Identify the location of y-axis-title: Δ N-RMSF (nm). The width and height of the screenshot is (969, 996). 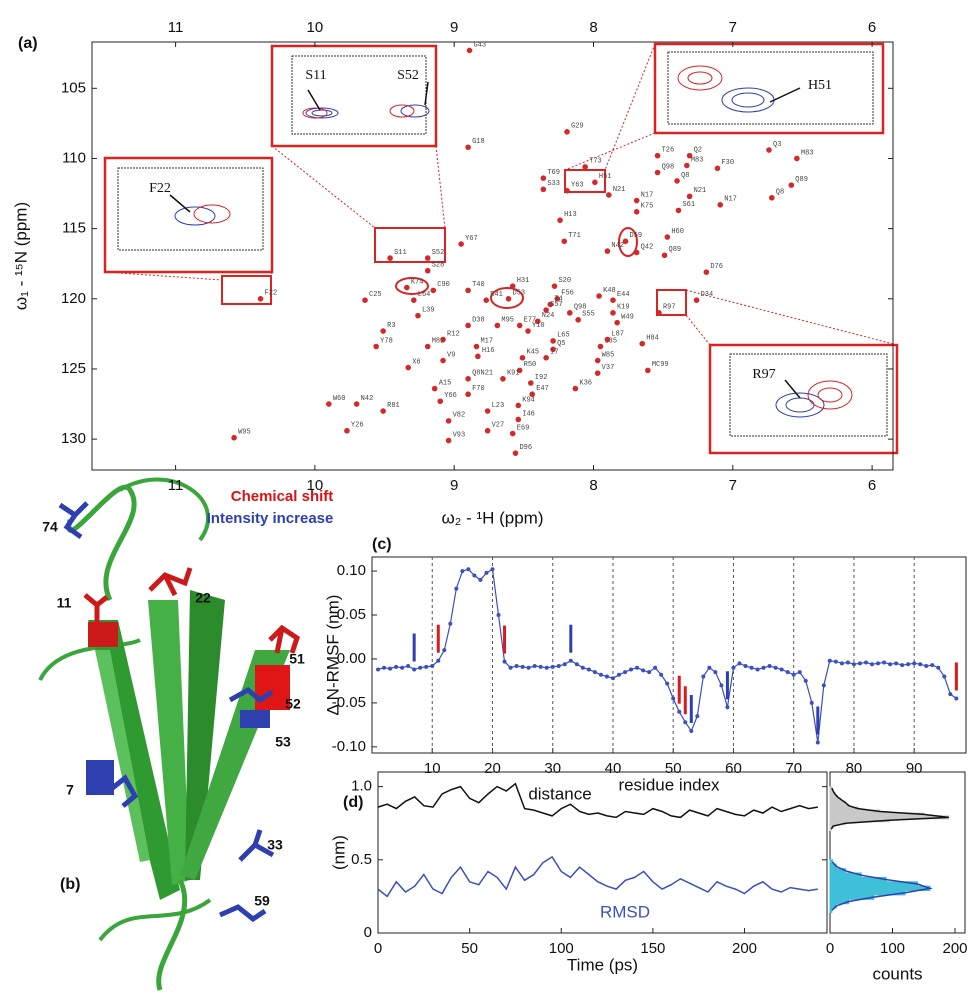
(332, 655).